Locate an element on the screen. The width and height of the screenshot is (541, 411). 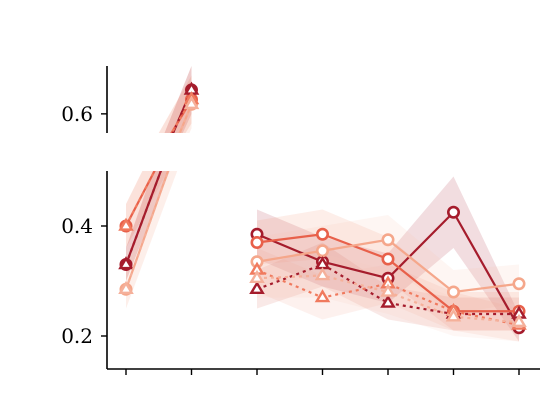
series-4-band-a-upper is located at coordinates (175, 104).